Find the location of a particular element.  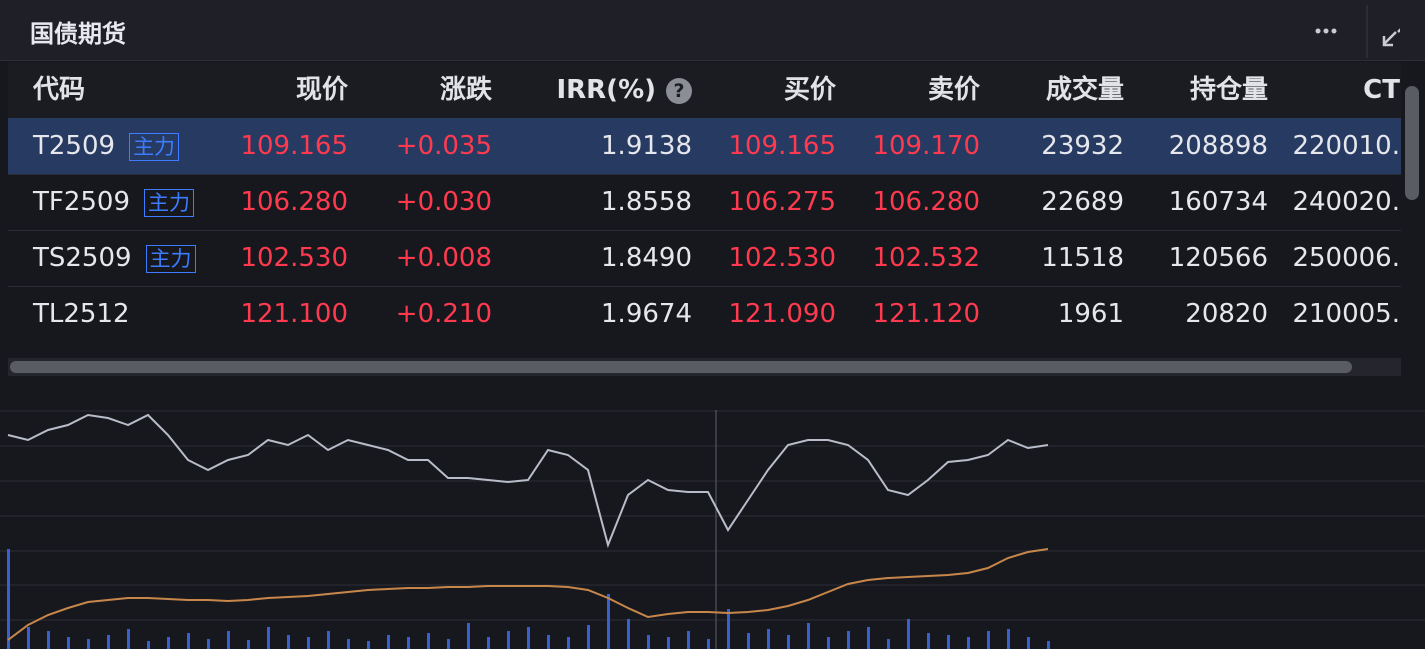

header: 国债期货 is located at coordinates (712, 30).